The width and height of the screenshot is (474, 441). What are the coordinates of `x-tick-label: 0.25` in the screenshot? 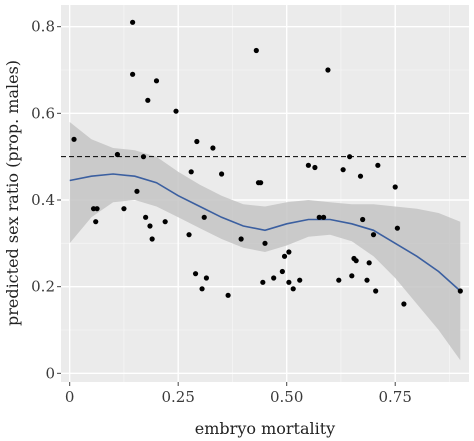 It's located at (177, 397).